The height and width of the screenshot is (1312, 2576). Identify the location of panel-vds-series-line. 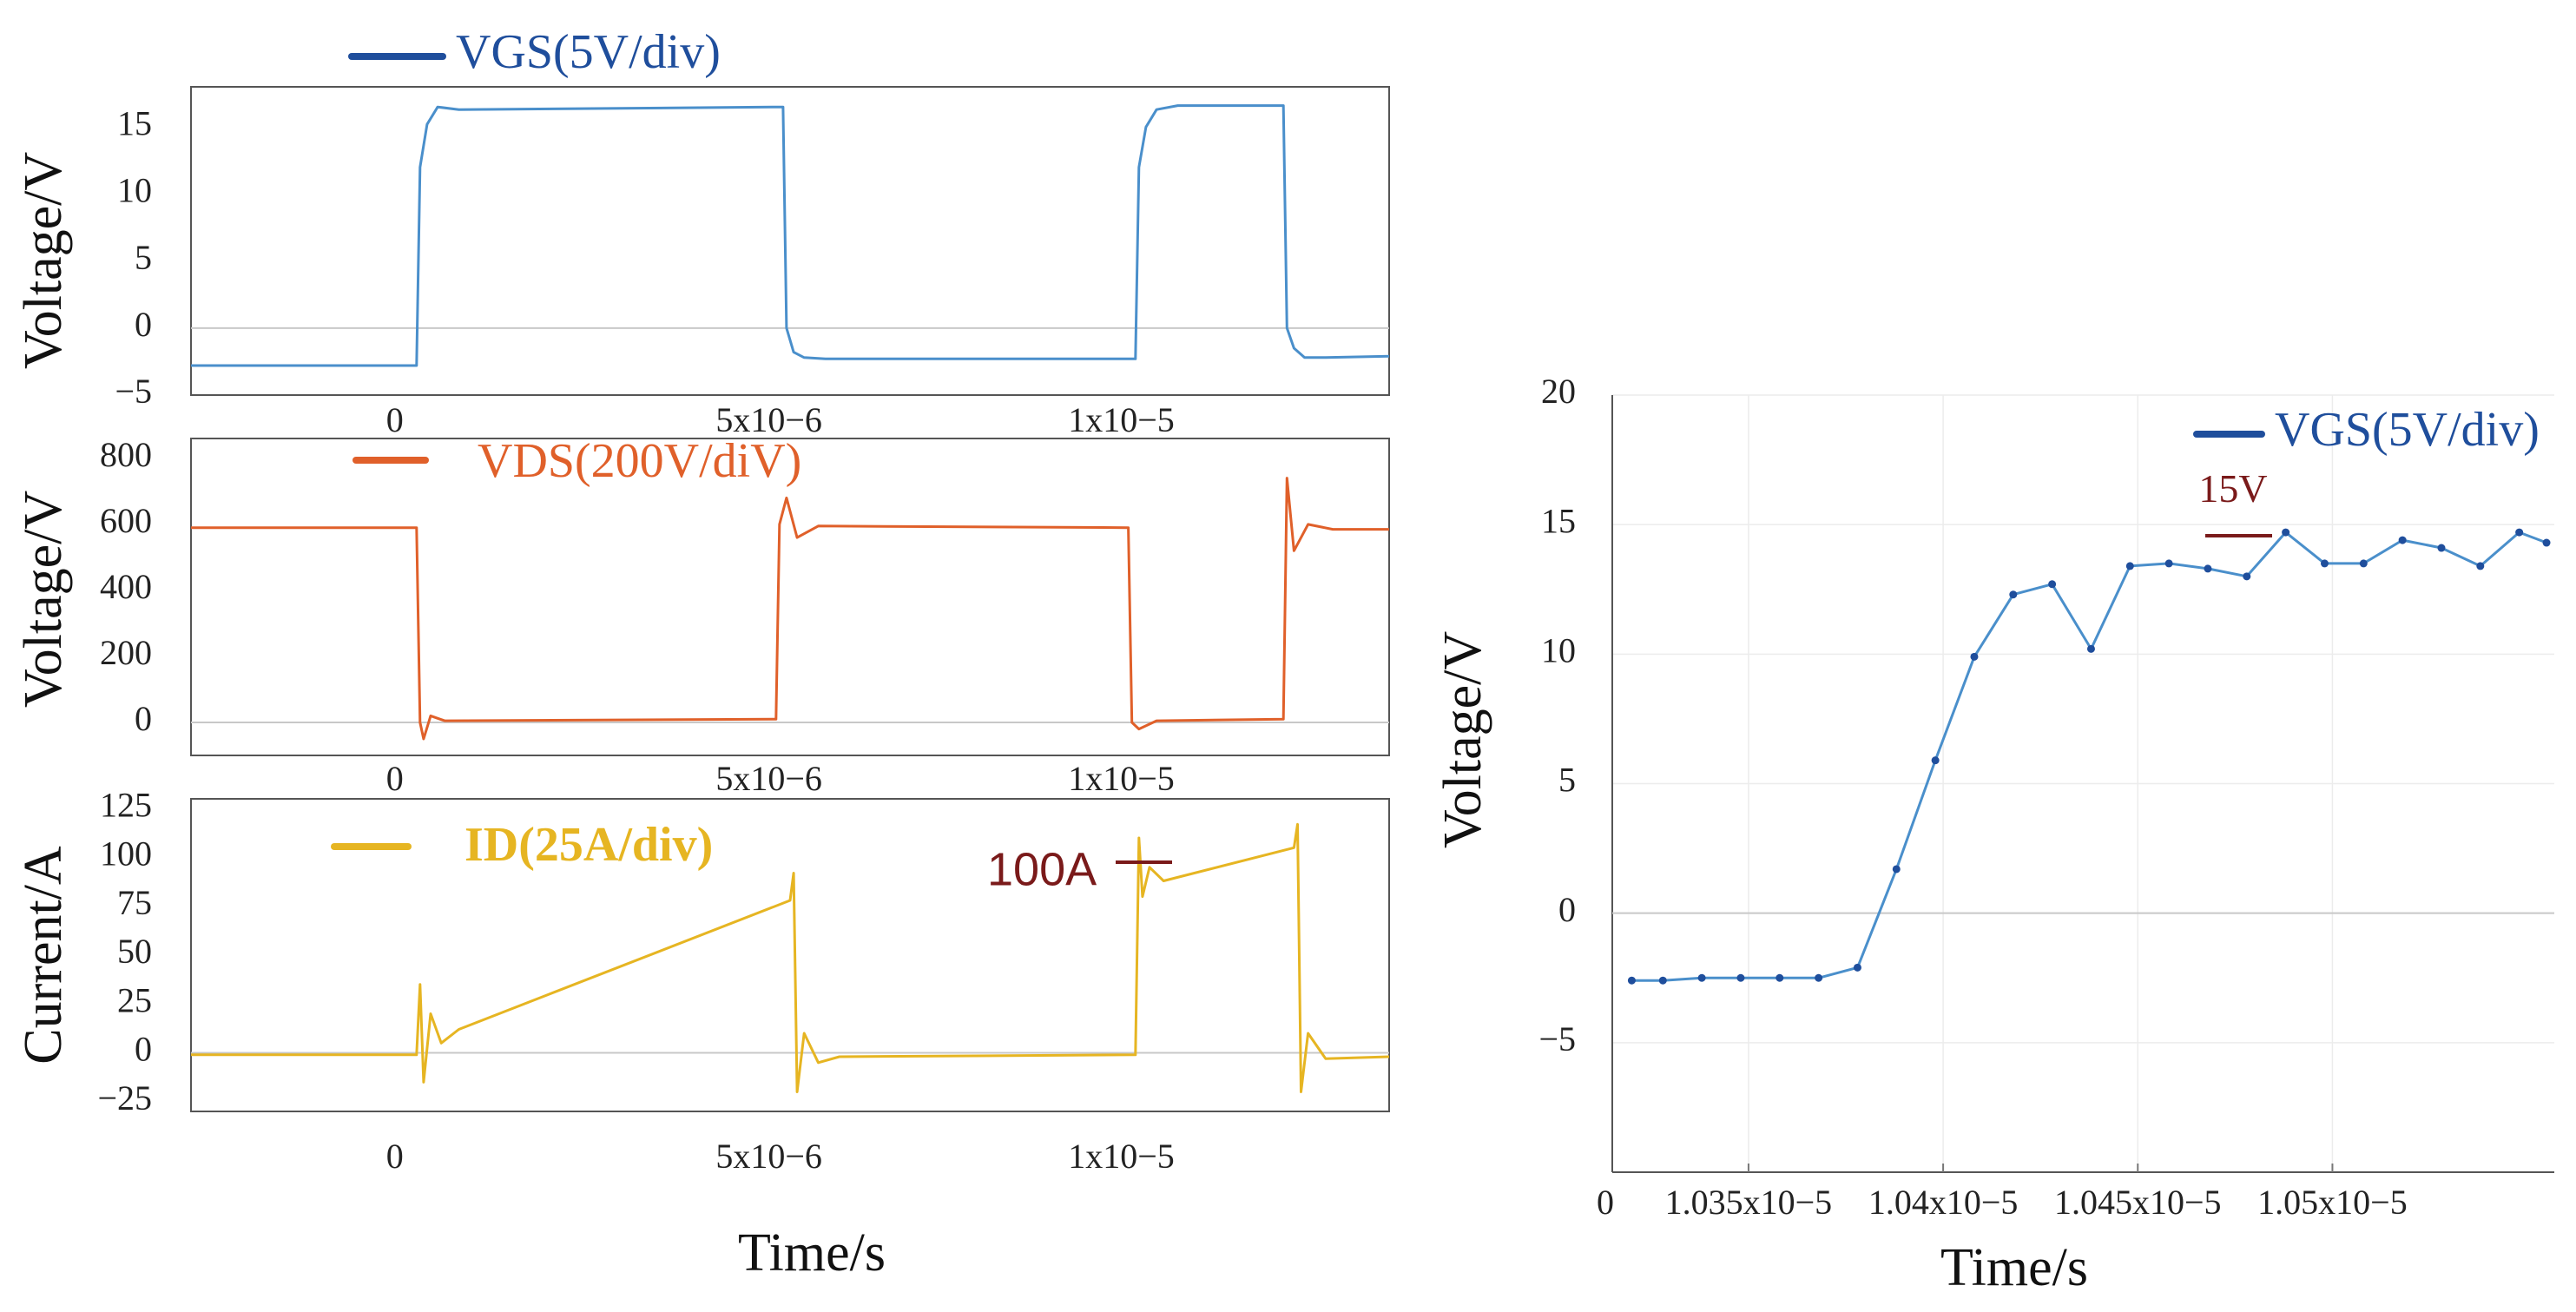
(790, 609).